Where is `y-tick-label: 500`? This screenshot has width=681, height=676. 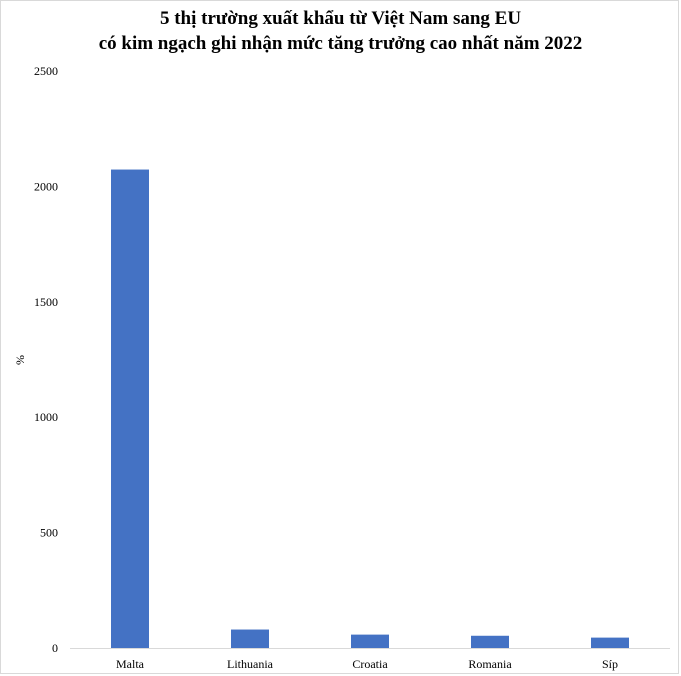 y-tick-label: 500 is located at coordinates (49, 533).